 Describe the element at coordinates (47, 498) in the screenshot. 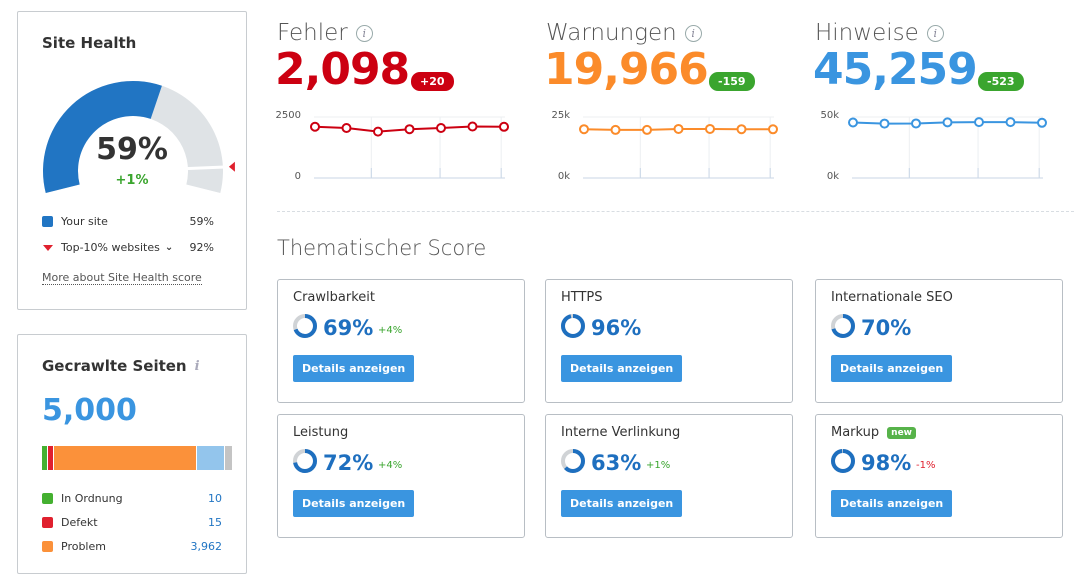

I see `legend-swatch` at that location.